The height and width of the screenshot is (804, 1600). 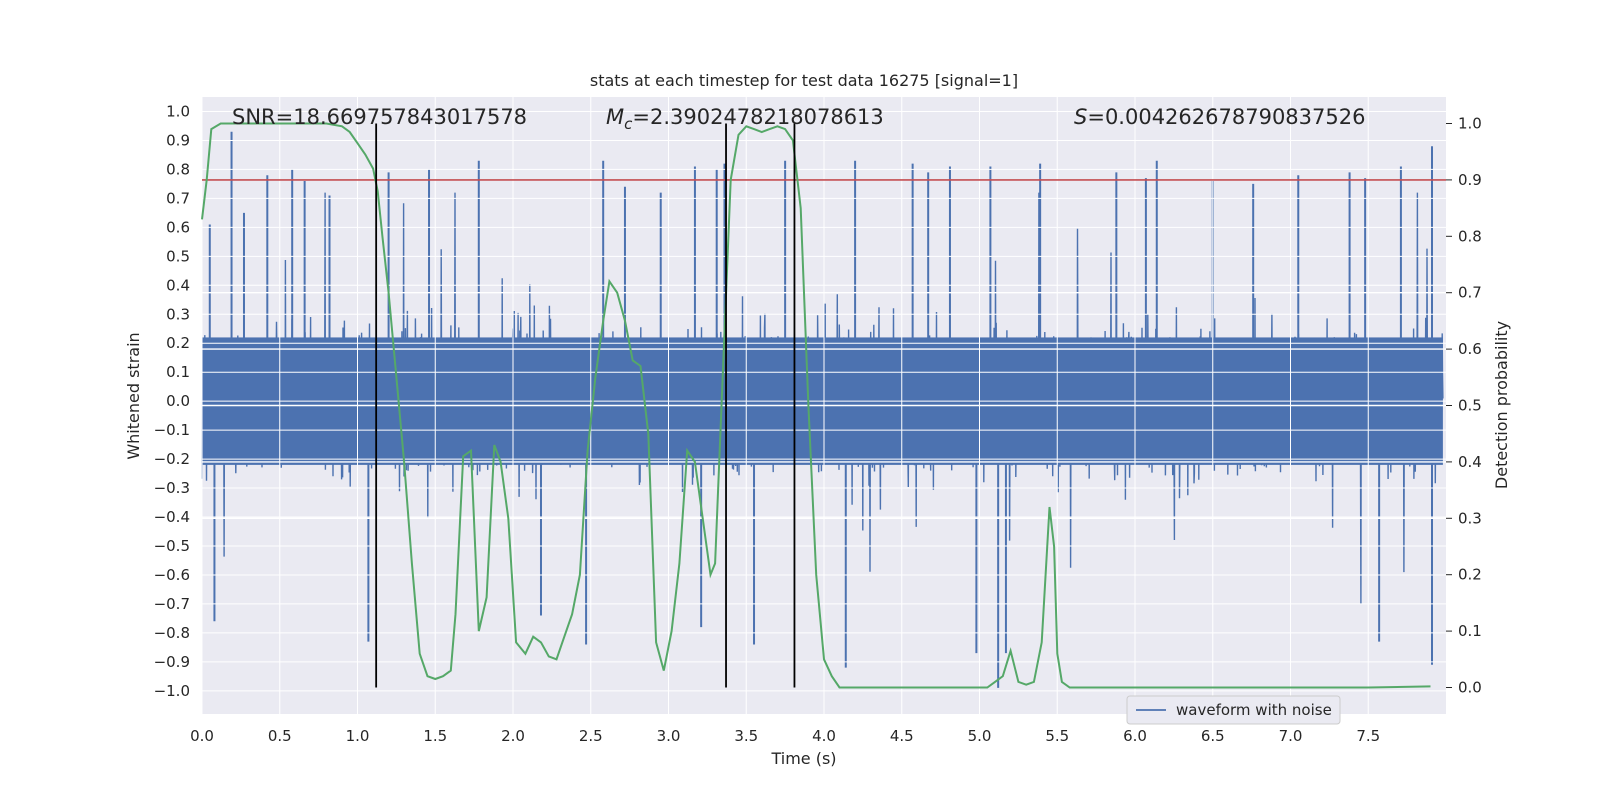 I want to click on chirp-mass-value: =2.3902478218078613, so click(x=757, y=117).